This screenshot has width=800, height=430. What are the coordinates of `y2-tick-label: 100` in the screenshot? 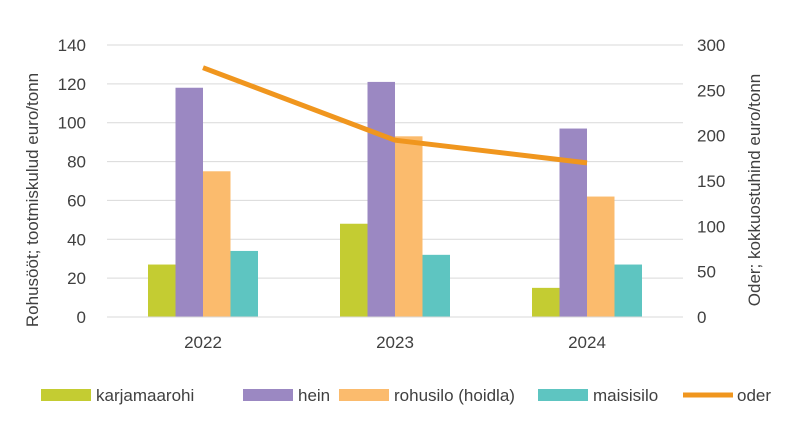 It's located at (711, 226).